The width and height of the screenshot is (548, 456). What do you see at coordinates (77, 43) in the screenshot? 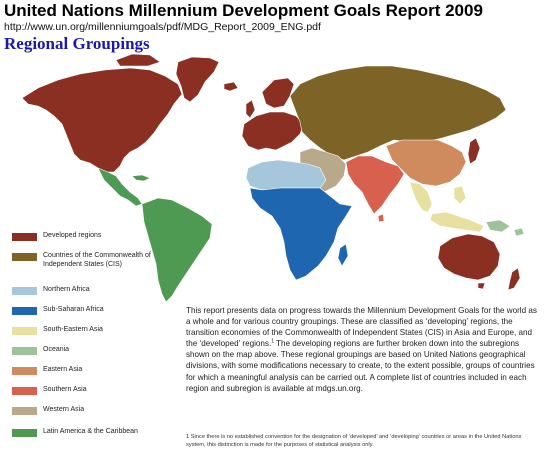
I see `section-heading: Regional Groupings` at bounding box center [77, 43].